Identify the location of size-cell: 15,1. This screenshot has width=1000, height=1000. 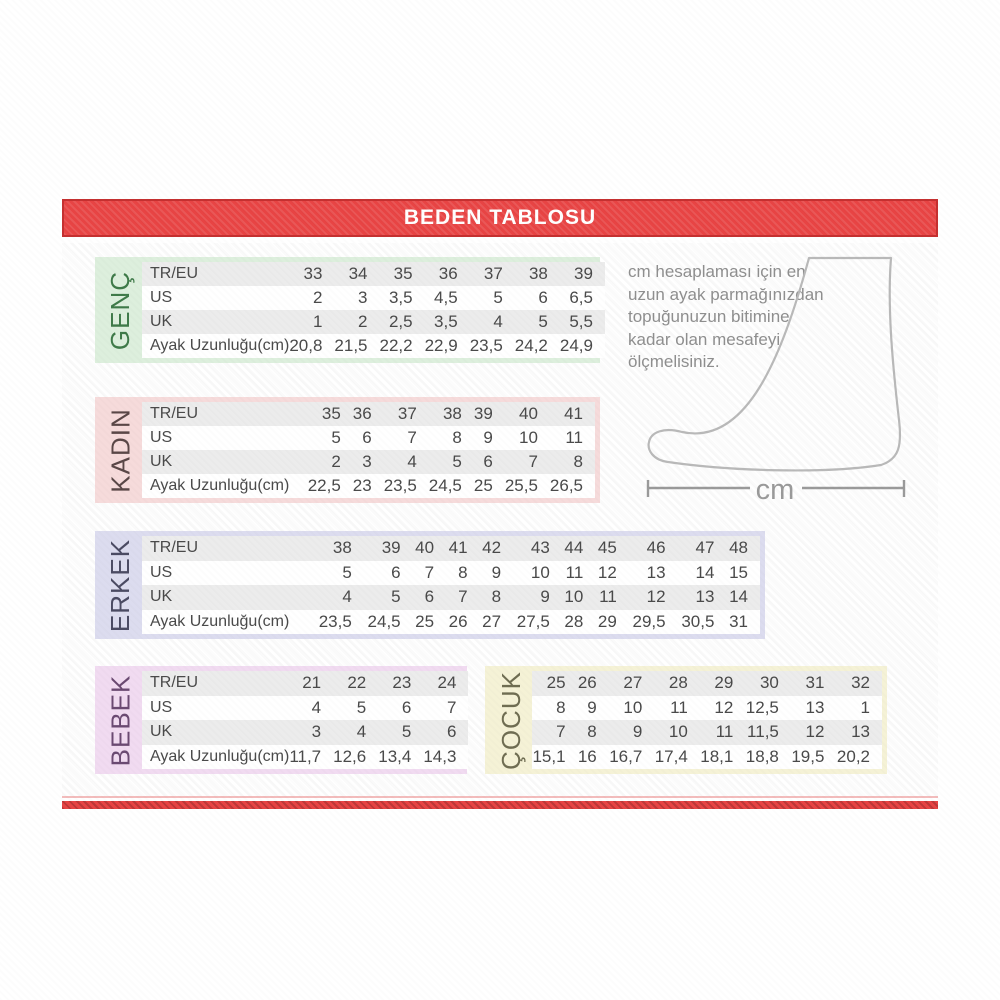
(549, 756).